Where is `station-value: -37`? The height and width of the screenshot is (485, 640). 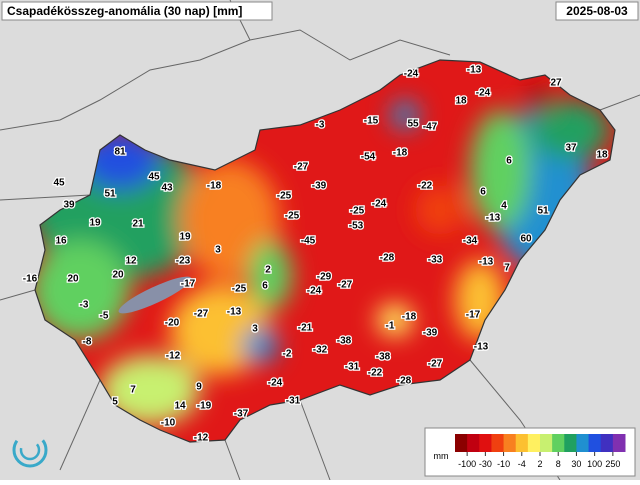
station-value: -37 is located at coordinates (241, 414).